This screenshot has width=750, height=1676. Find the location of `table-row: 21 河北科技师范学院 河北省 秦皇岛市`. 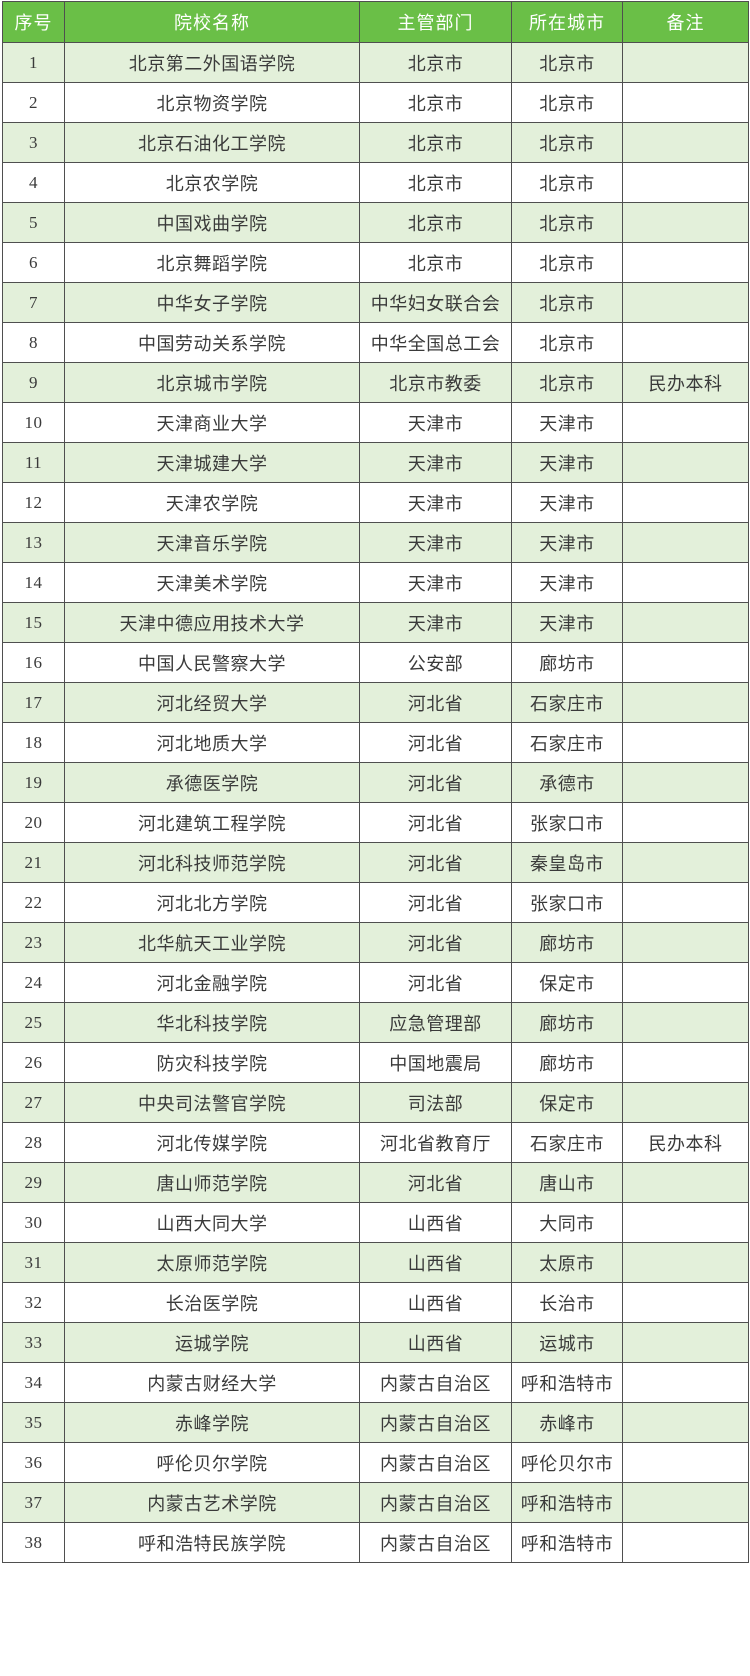

table-row: 21 河北科技师范学院 河北省 秦皇岛市 is located at coordinates (375, 862).